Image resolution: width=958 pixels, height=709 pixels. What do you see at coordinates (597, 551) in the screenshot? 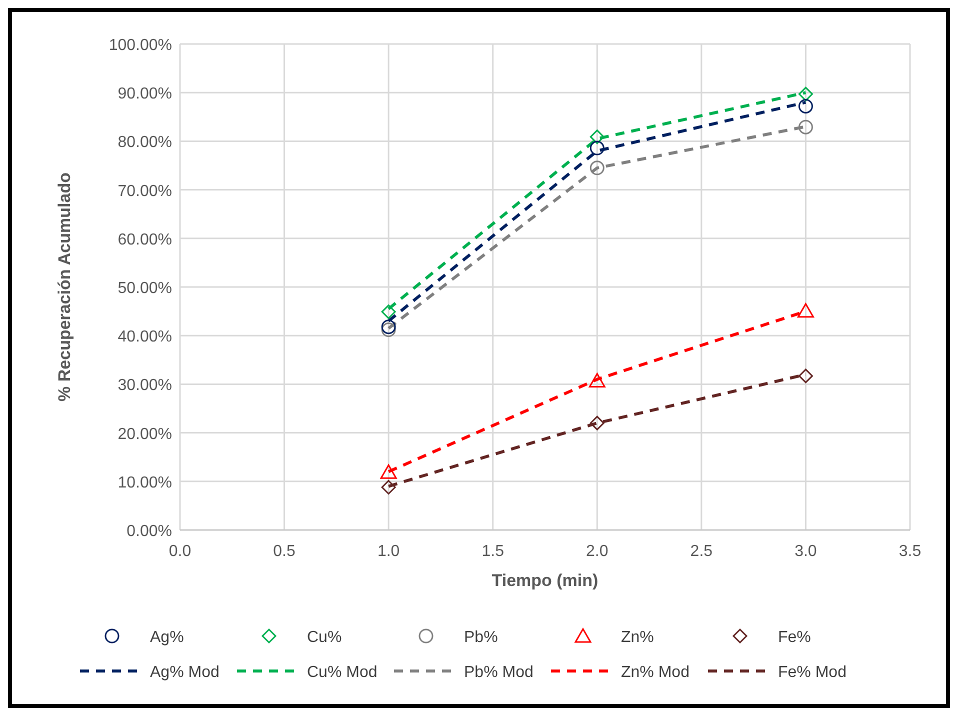
I see `x-tick-label: 2.0` at bounding box center [597, 551].